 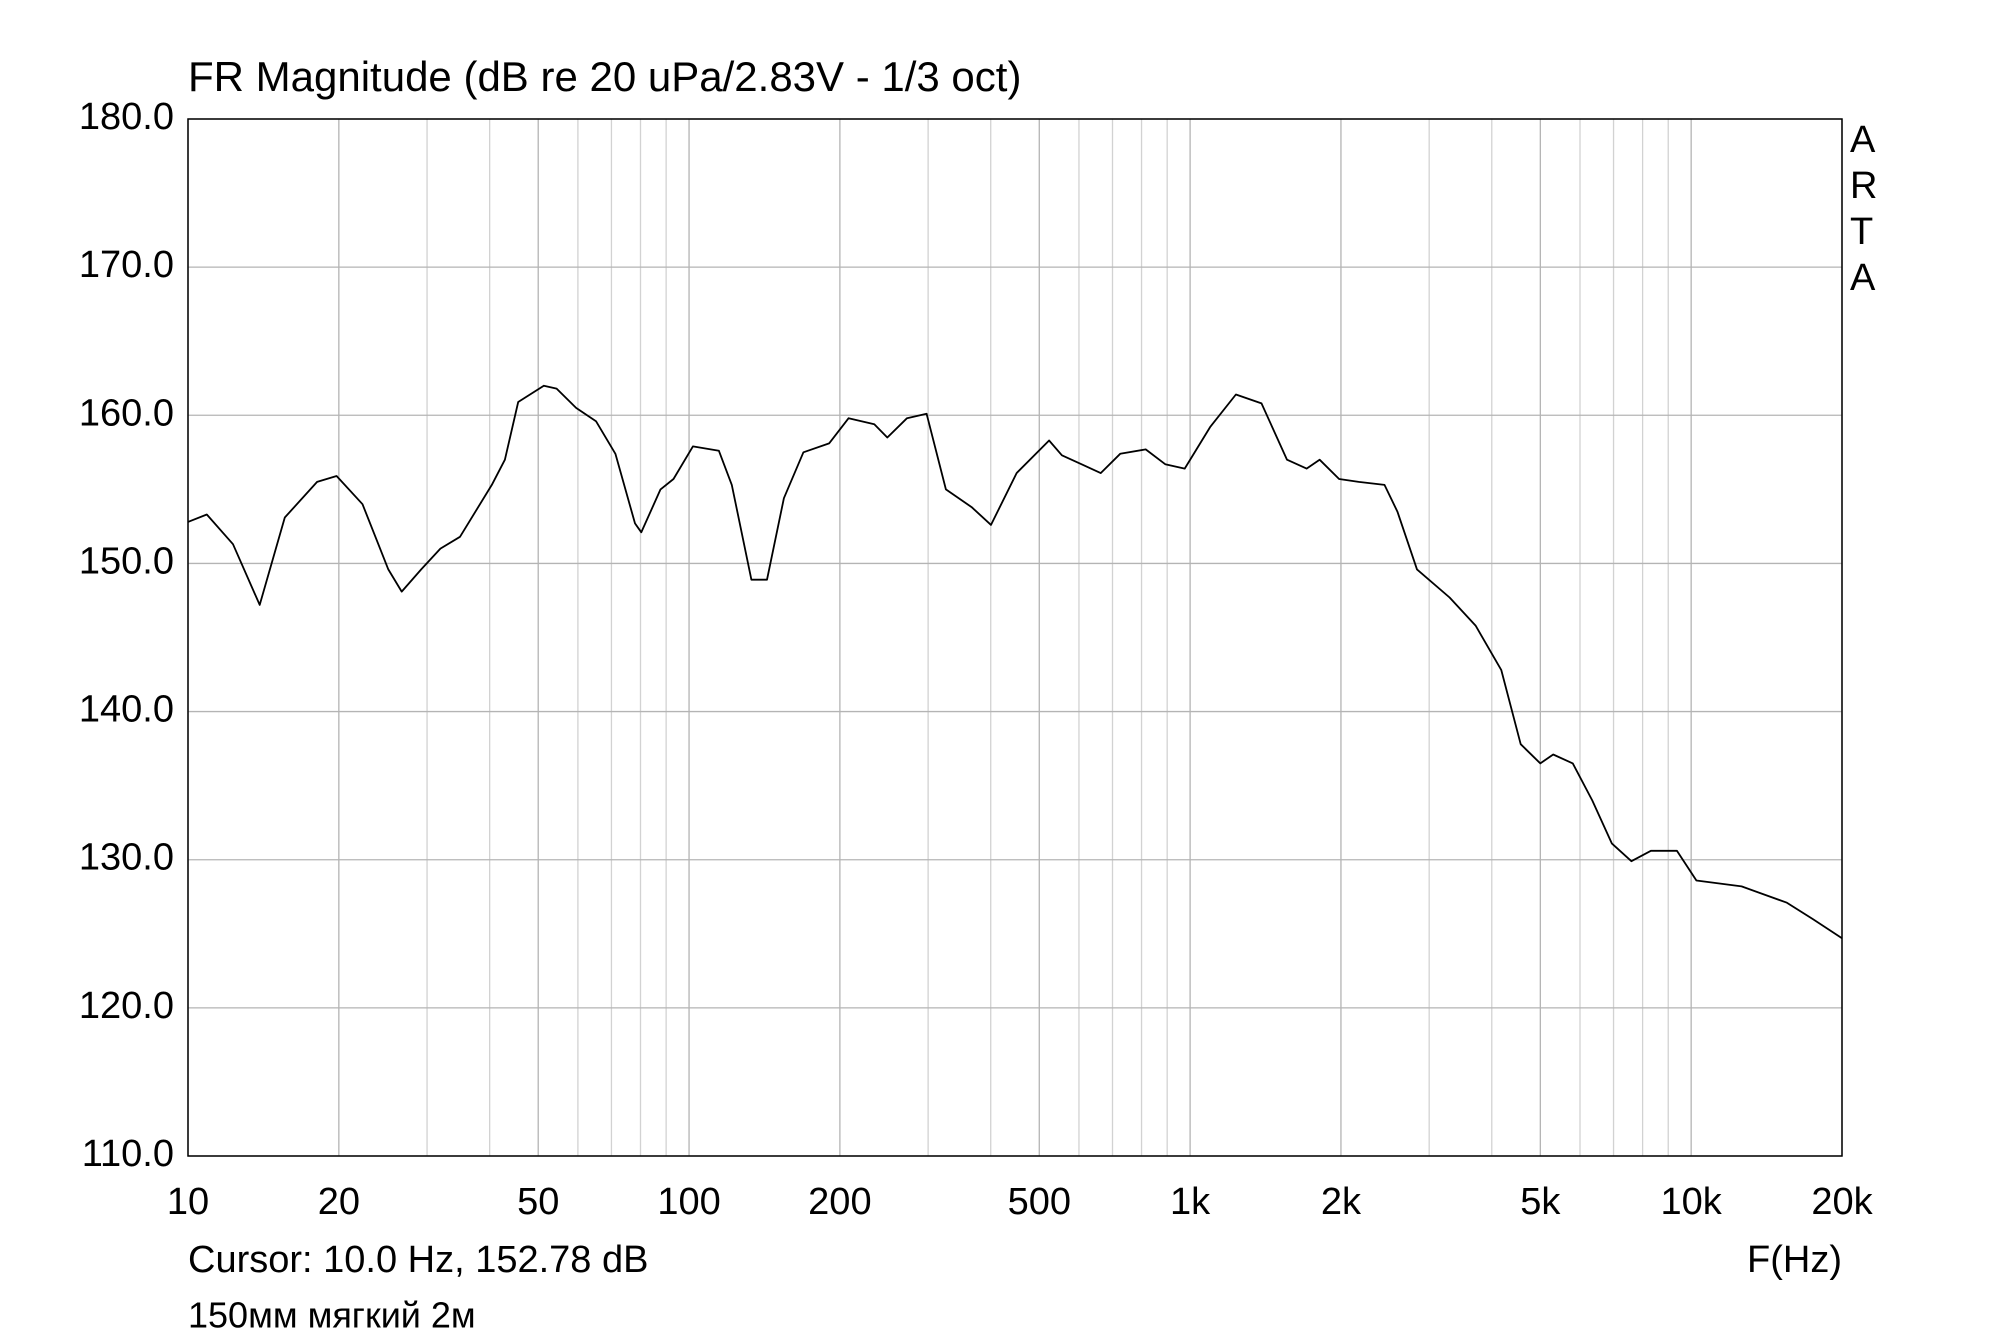 What do you see at coordinates (688, 1202) in the screenshot?
I see `x-tick-label: 100` at bounding box center [688, 1202].